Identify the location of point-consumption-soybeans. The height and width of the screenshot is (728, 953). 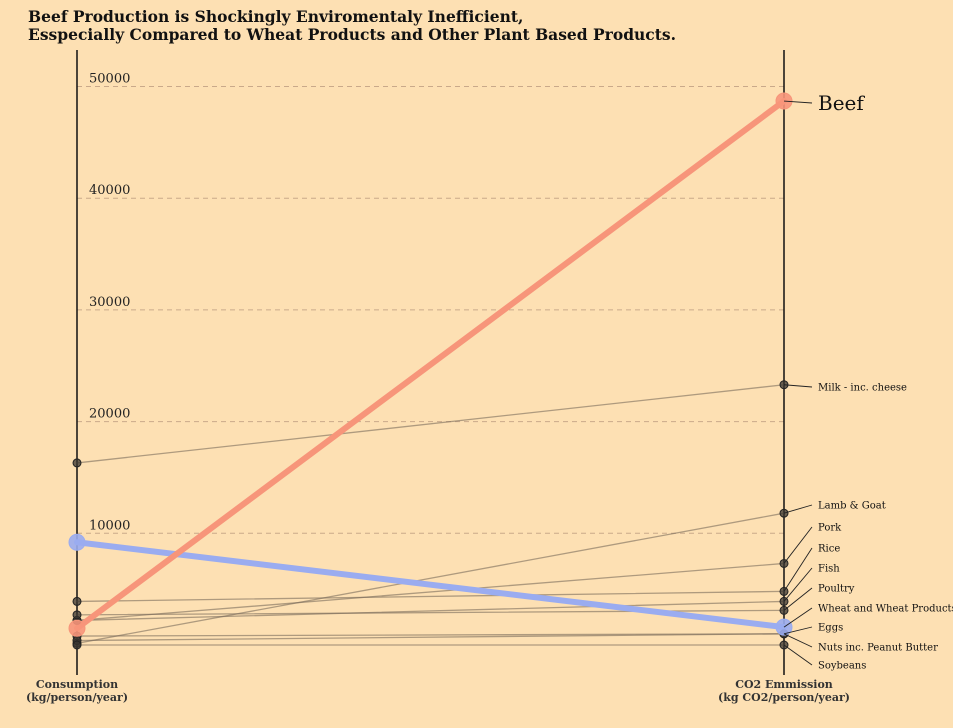
(77, 645).